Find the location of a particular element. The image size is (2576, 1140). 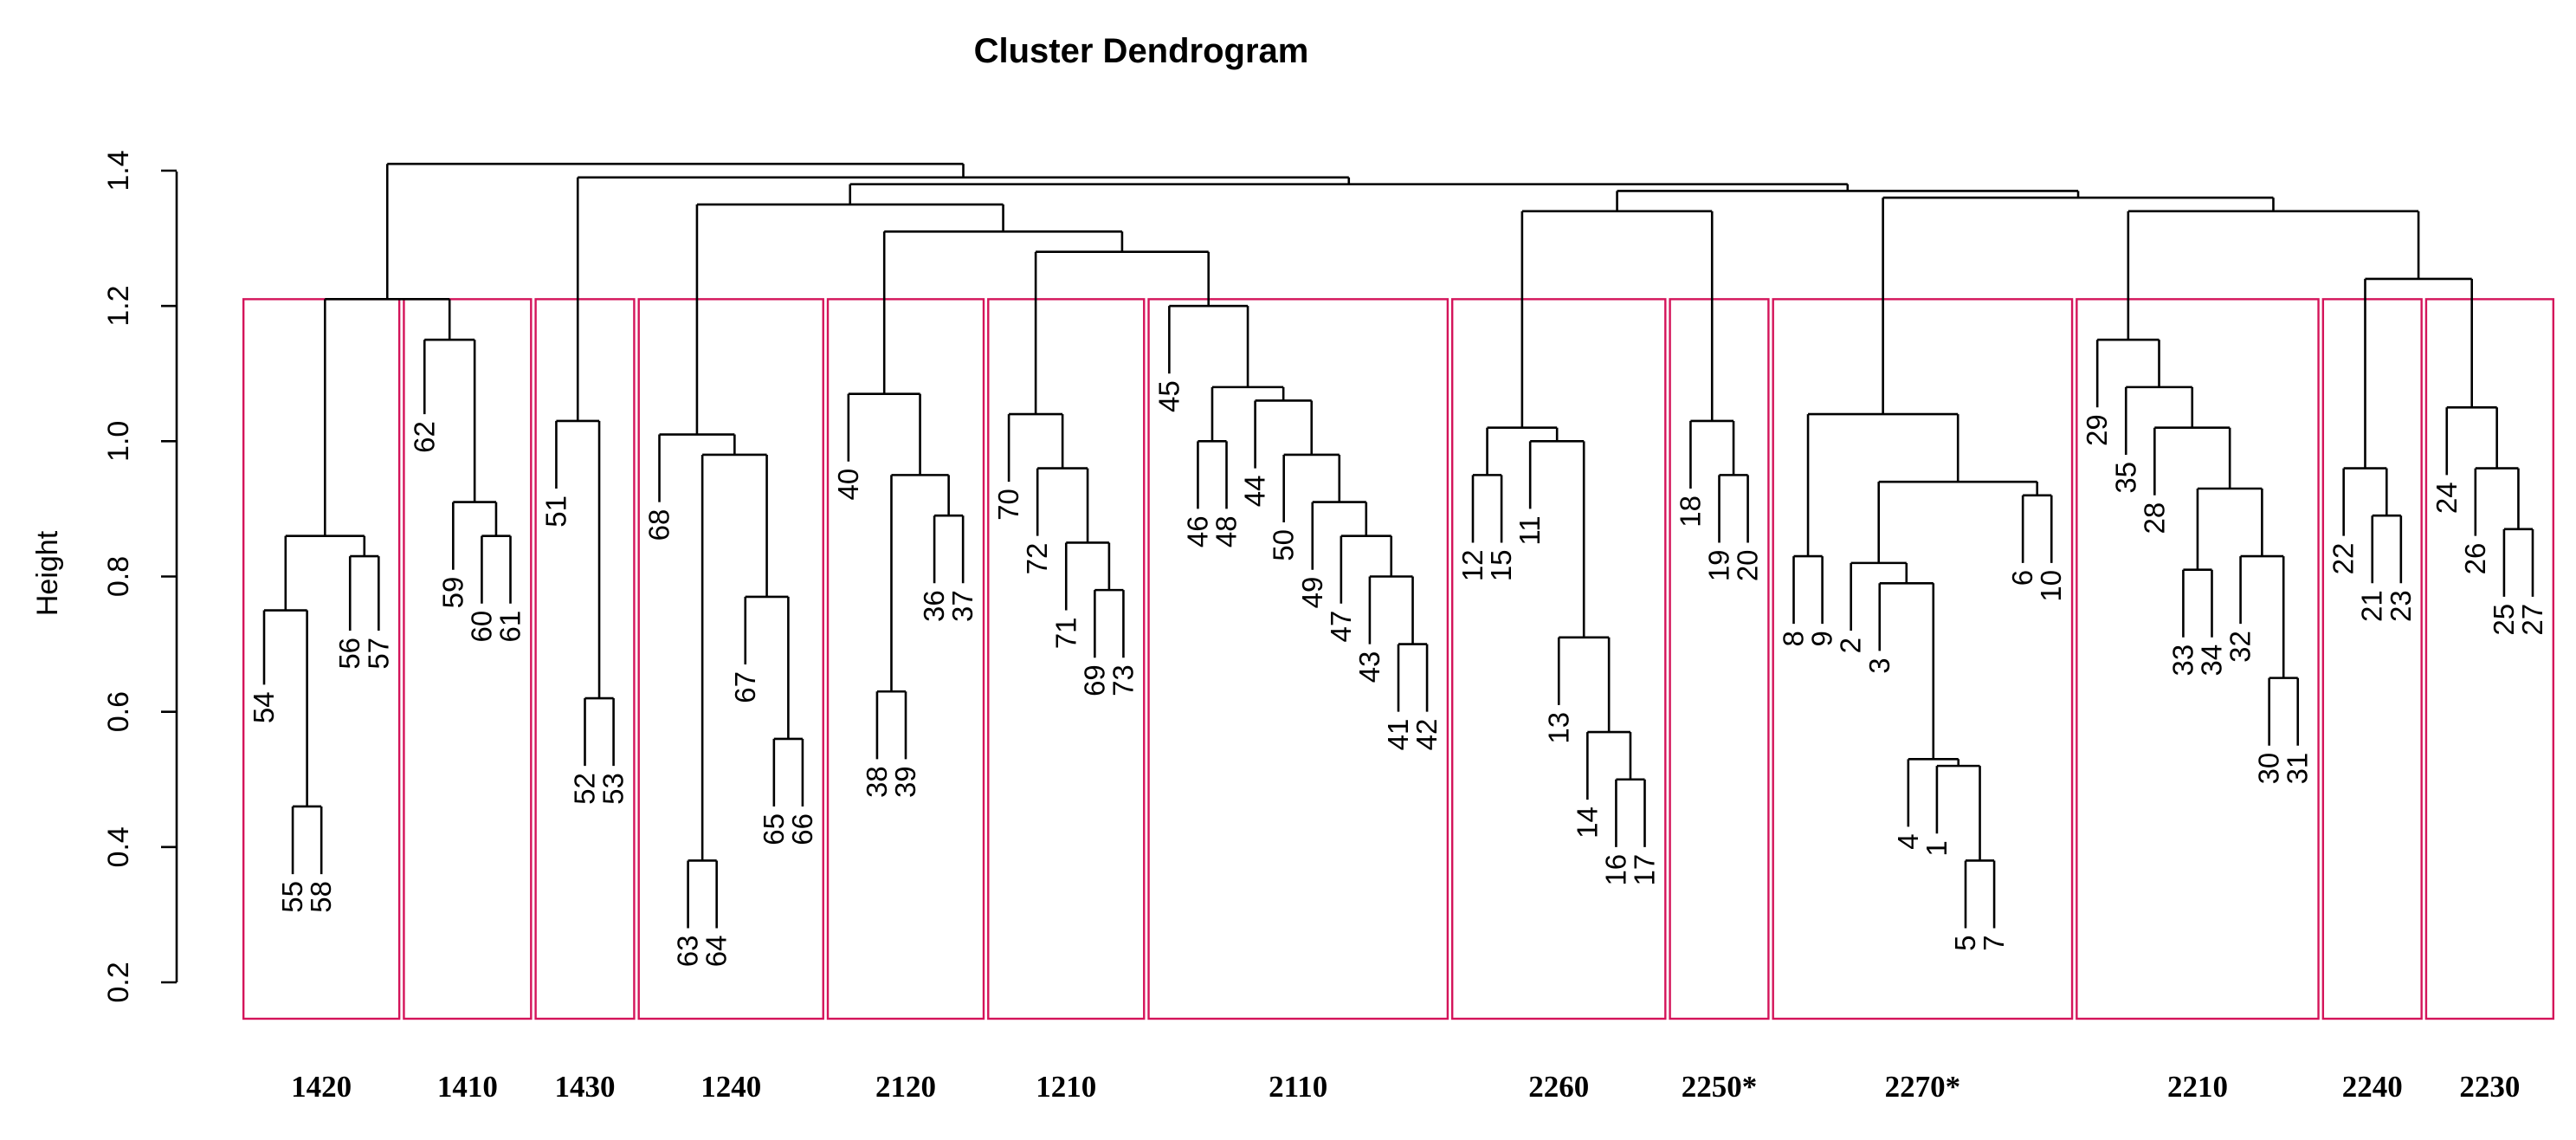

leaf-label: 32 is located at coordinates (2240, 647).